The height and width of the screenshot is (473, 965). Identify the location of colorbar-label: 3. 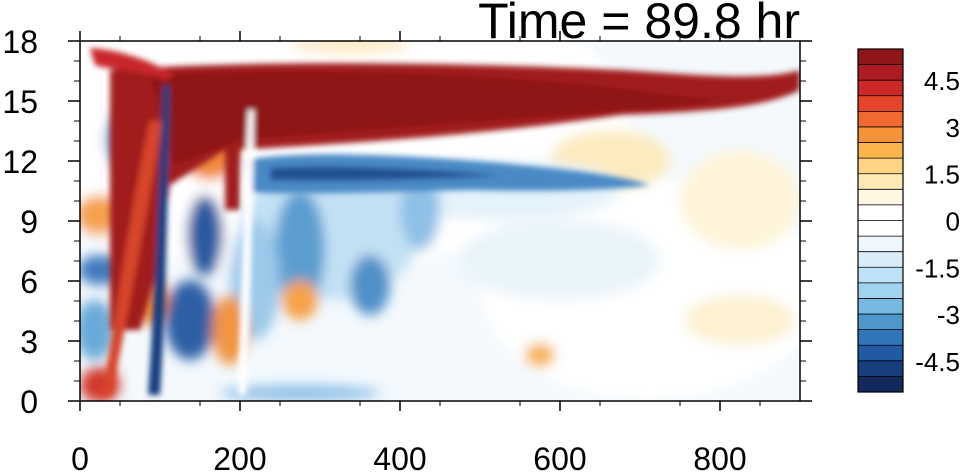
(953, 128).